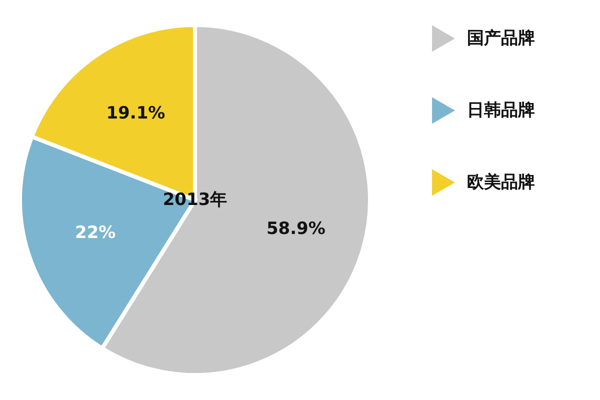 This screenshot has height=400, width=600. Describe the element at coordinates (296, 228) in the screenshot. I see `data-label: 58.9%` at that location.